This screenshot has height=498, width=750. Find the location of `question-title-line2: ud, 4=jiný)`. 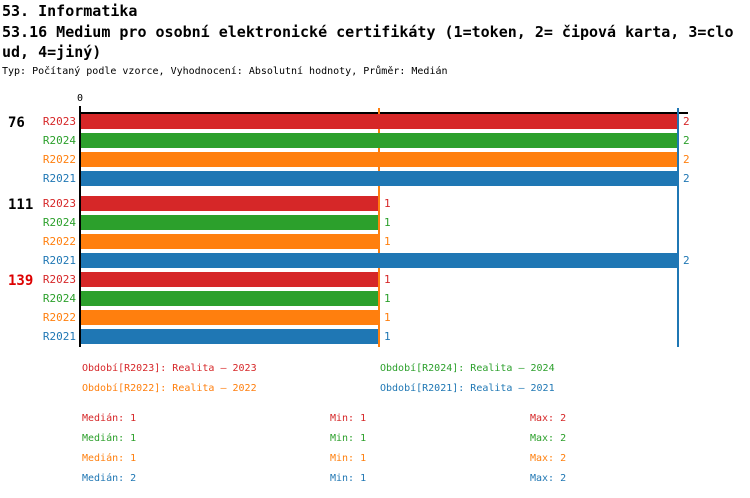

question-title-line2: ud, 4=jiný) is located at coordinates (52, 52).